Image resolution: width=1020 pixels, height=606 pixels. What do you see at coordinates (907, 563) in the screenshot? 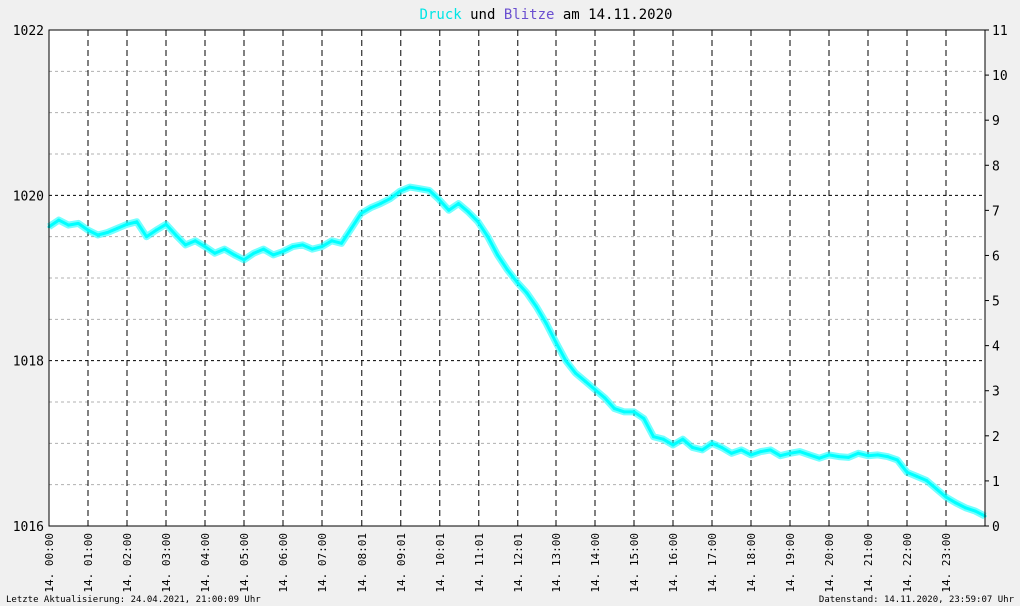
I see `x-tick-label: 14. 22:00` at bounding box center [907, 563].